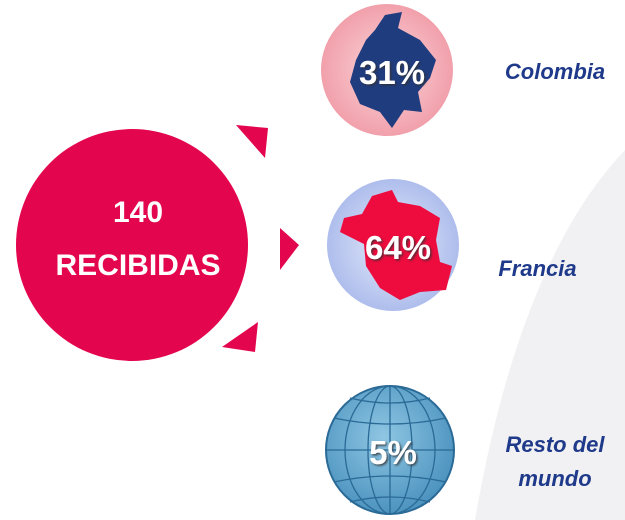  I want to click on france-map, so click(396, 245).